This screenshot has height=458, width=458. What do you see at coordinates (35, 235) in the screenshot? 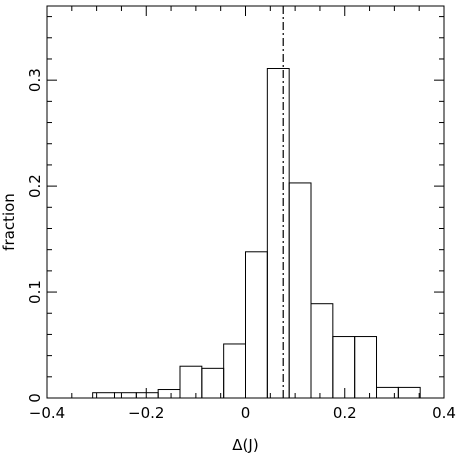
I see `y-tick-labels: 0 0.1 0.2 0.3` at bounding box center [35, 235].